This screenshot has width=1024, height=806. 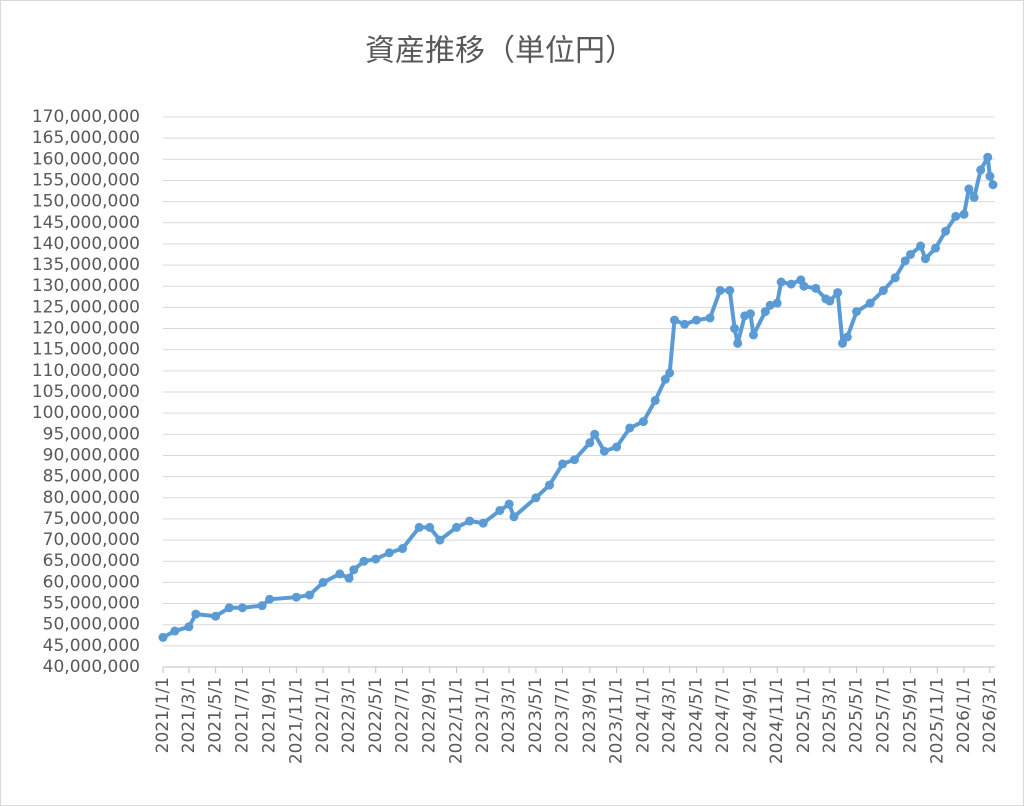 What do you see at coordinates (296, 720) in the screenshot?
I see `x-tick-label: 2021/11/1` at bounding box center [296, 720].